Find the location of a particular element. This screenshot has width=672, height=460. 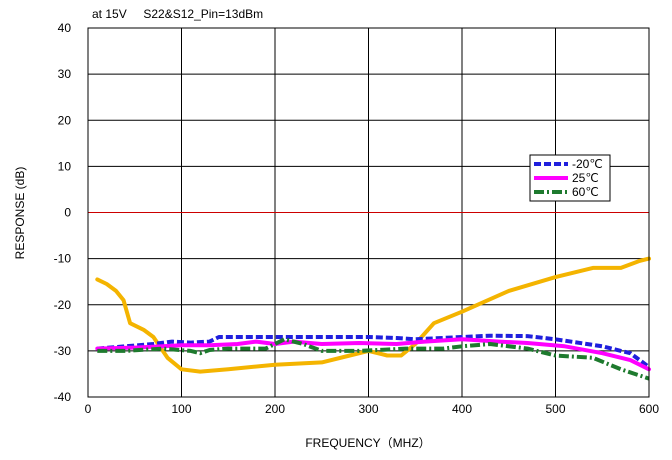

y-tick-label: -30 is located at coordinates (63, 351).